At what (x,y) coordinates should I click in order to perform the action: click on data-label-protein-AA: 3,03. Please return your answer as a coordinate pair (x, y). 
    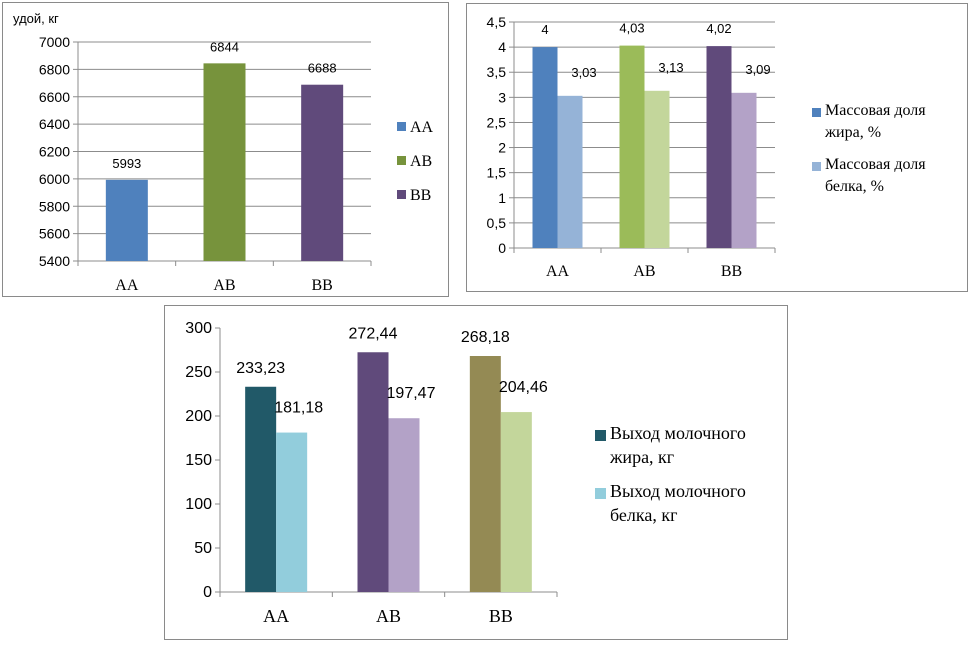
    Looking at the image, I should click on (583, 72).